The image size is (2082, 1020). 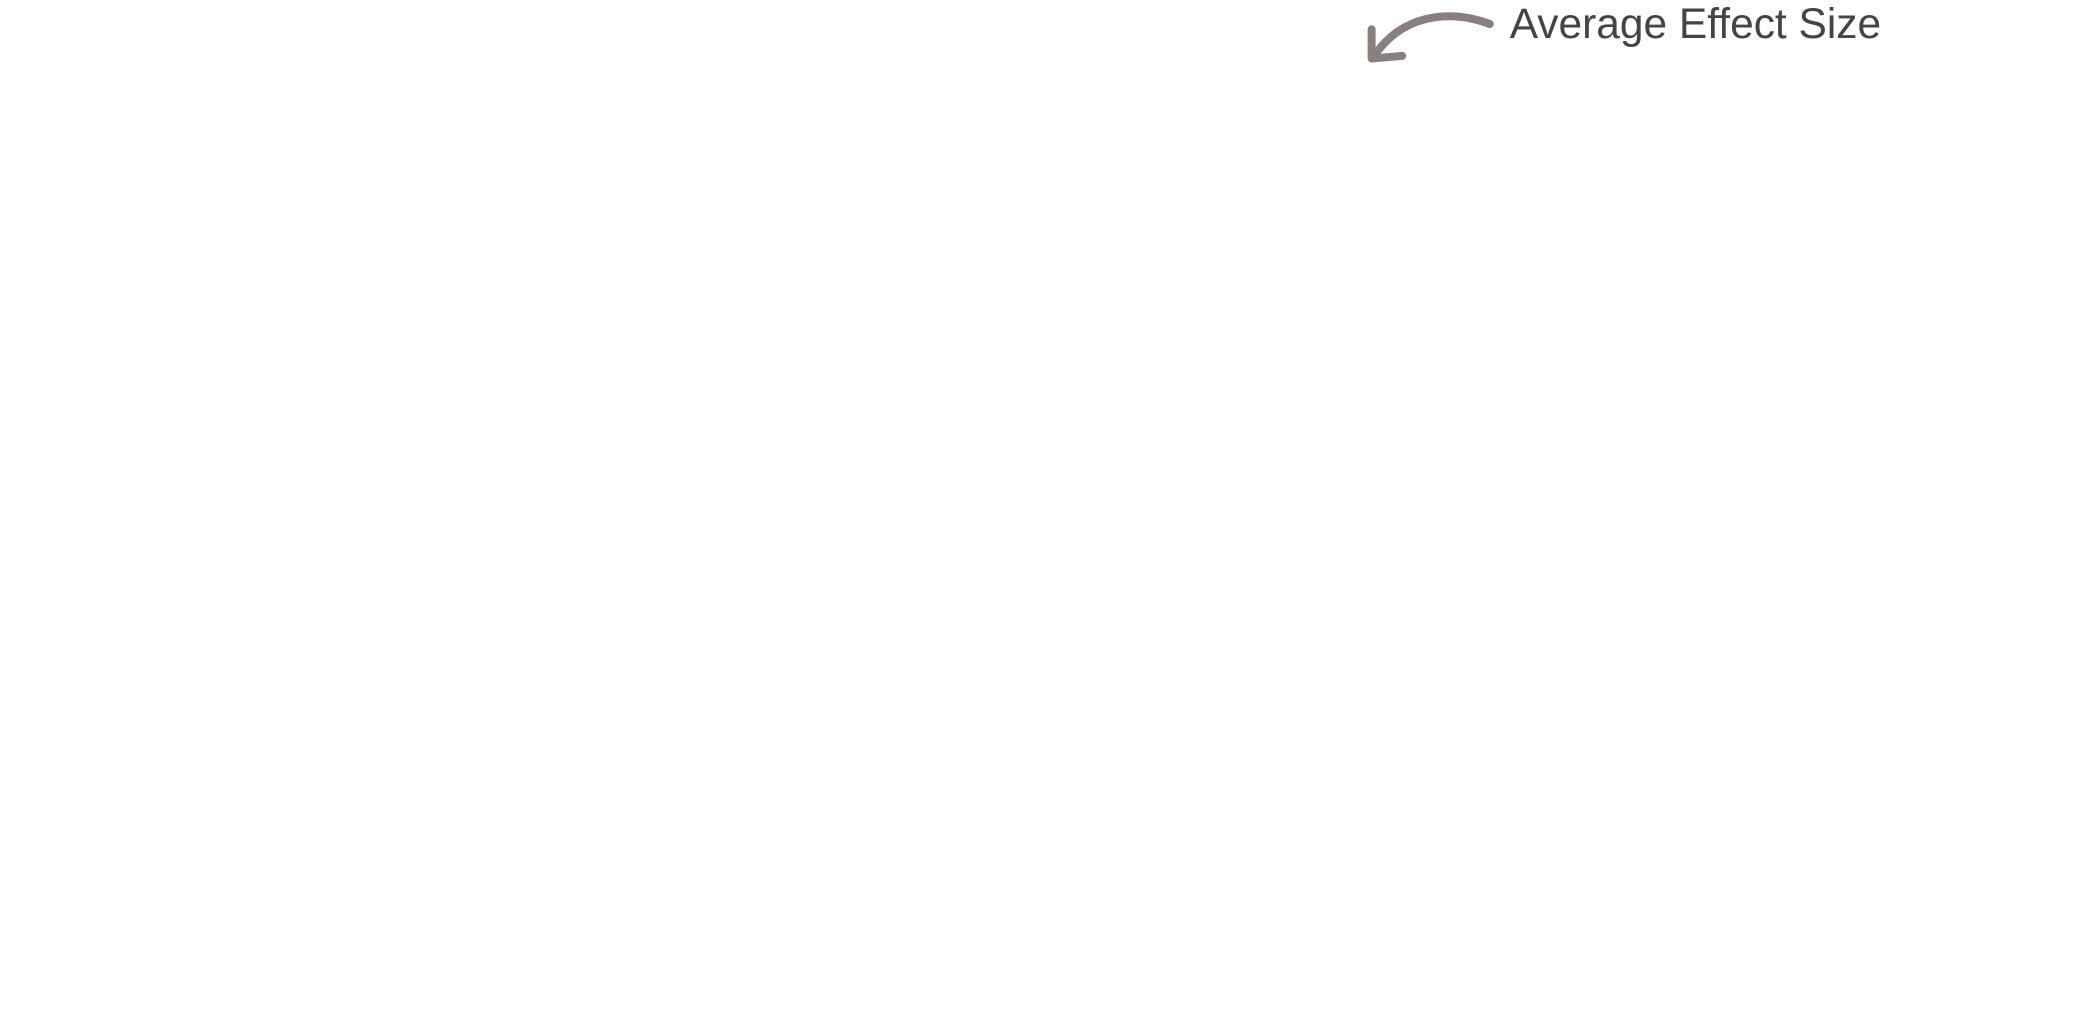 What do you see at coordinates (1432, 36) in the screenshot?
I see `annotation-arrow` at bounding box center [1432, 36].